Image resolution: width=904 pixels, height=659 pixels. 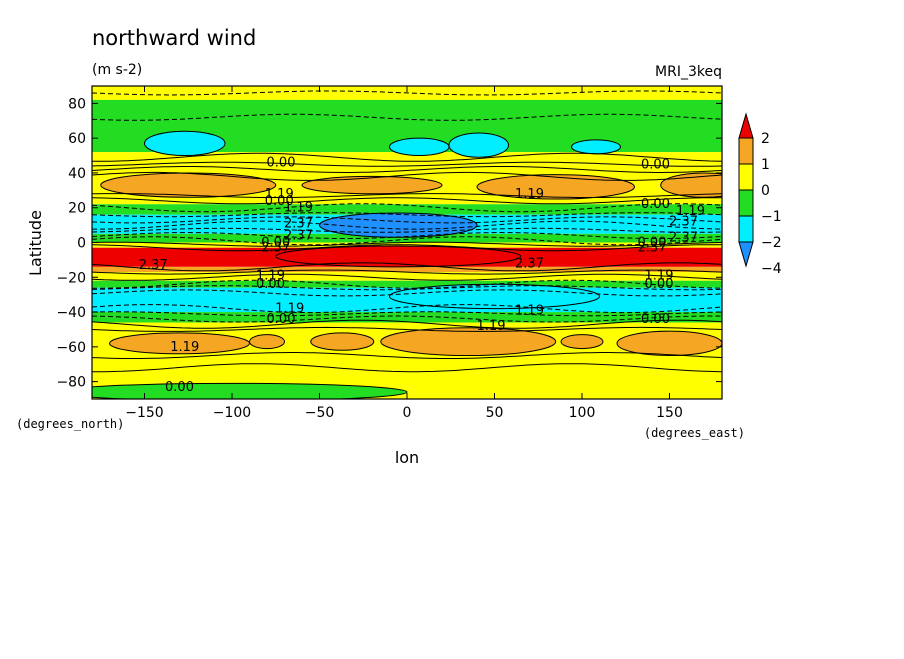 I want to click on x-tick-label: −150, so click(x=144, y=413).